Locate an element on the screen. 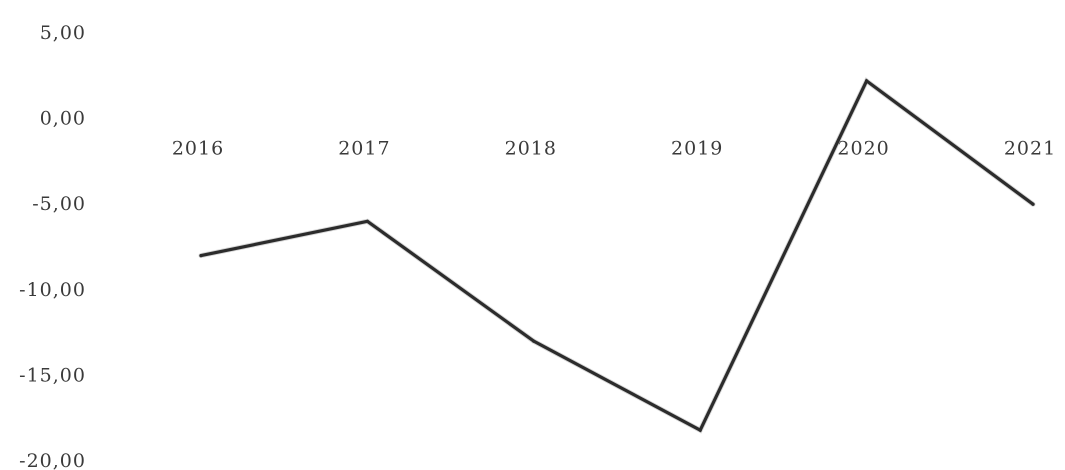  x-tick-label: 2017 is located at coordinates (364, 149).